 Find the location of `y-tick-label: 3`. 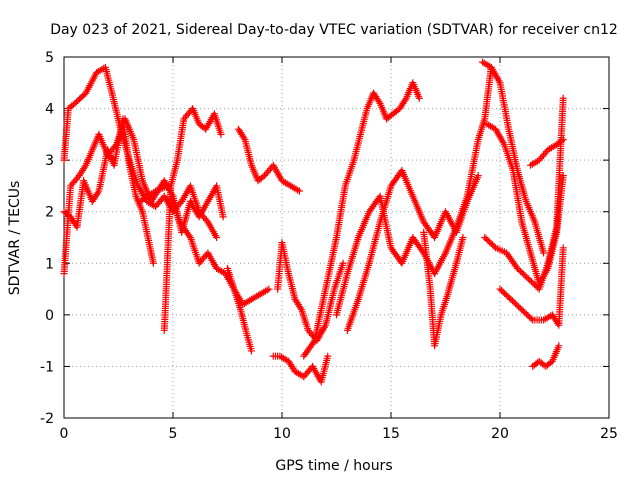

y-tick-label: 3 is located at coordinates (49, 161).